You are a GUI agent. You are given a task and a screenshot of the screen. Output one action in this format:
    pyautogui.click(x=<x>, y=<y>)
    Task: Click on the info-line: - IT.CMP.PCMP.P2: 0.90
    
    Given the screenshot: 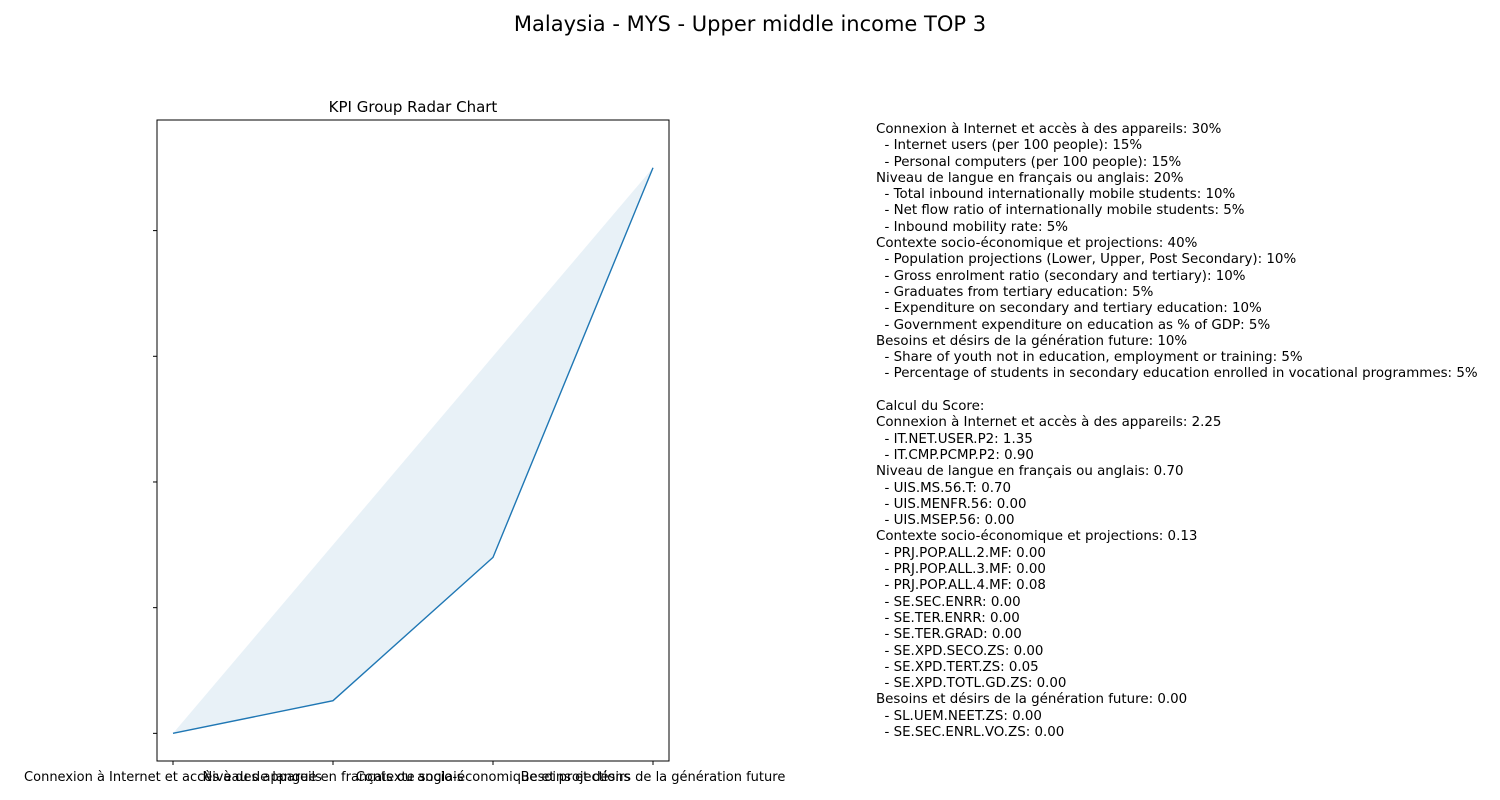 What is the action you would take?
    pyautogui.click(x=955, y=455)
    